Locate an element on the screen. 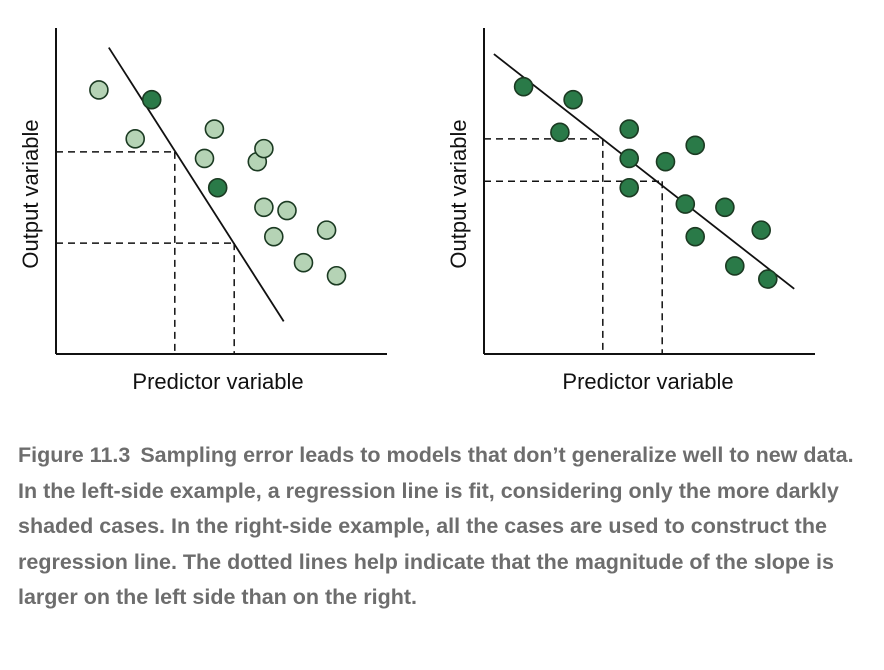  left-regression-line is located at coordinates (196, 184).